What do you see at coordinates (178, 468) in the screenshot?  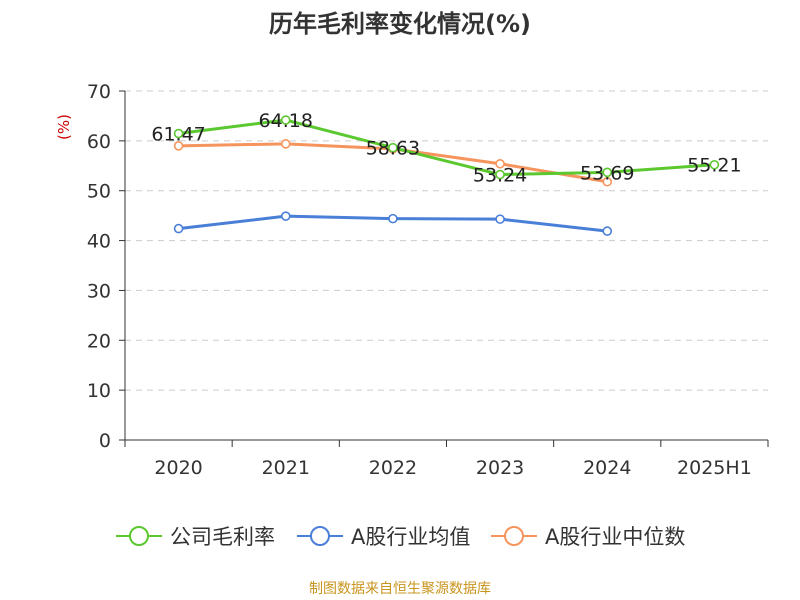 I see `x-tick-label: 2020` at bounding box center [178, 468].